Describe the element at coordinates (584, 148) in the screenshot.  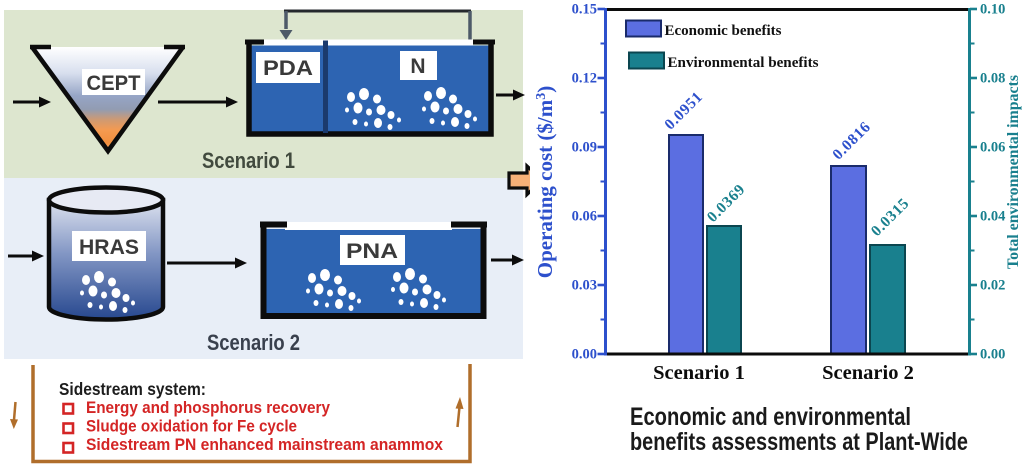
I see `svg-text: 0.09` at that location.